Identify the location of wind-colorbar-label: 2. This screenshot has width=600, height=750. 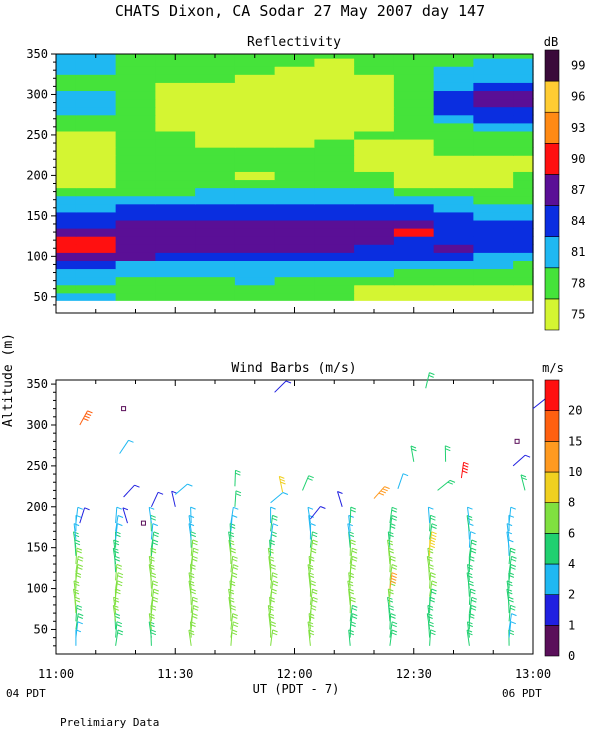
(571, 595).